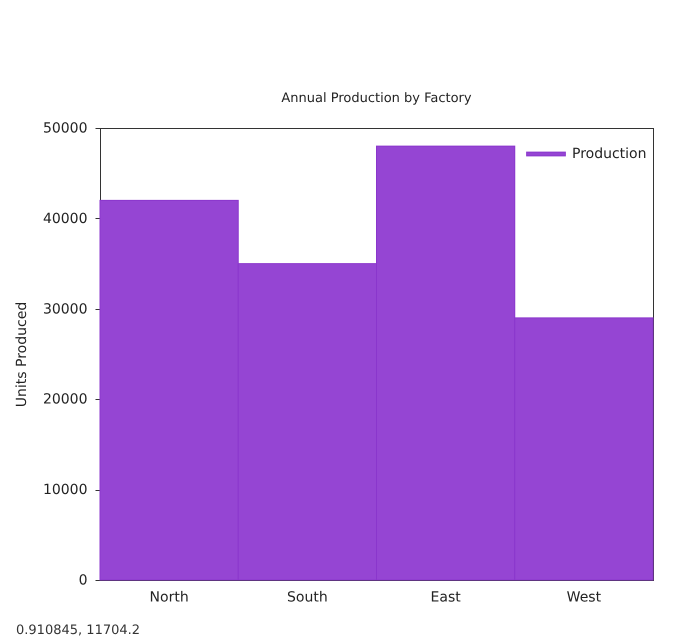  Describe the element at coordinates (78, 630) in the screenshot. I see `text: 0.910845, 11704.2` at that location.